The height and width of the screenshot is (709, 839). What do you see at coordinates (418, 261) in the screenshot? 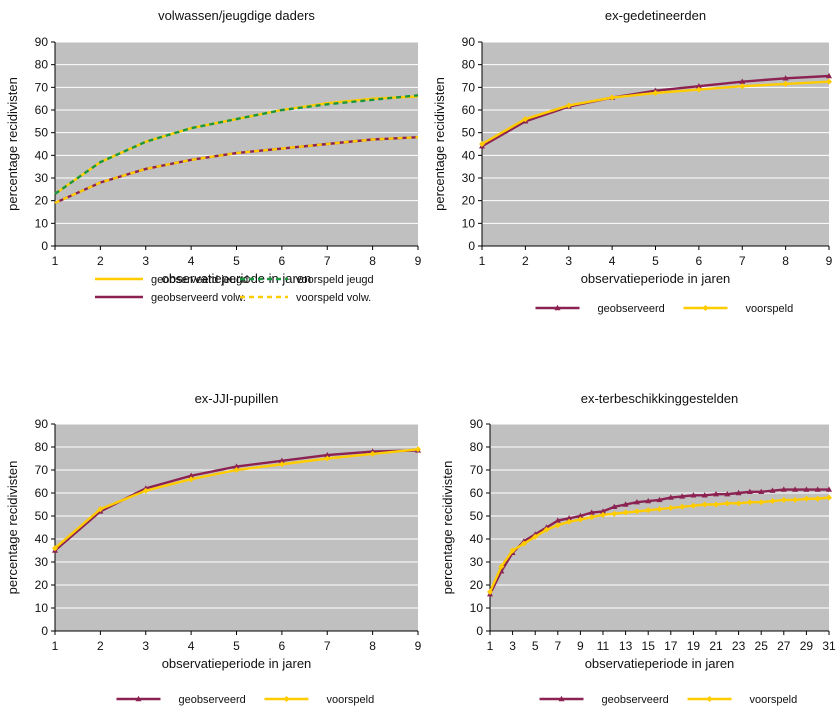
I see `x-tick-label: 9` at bounding box center [418, 261].